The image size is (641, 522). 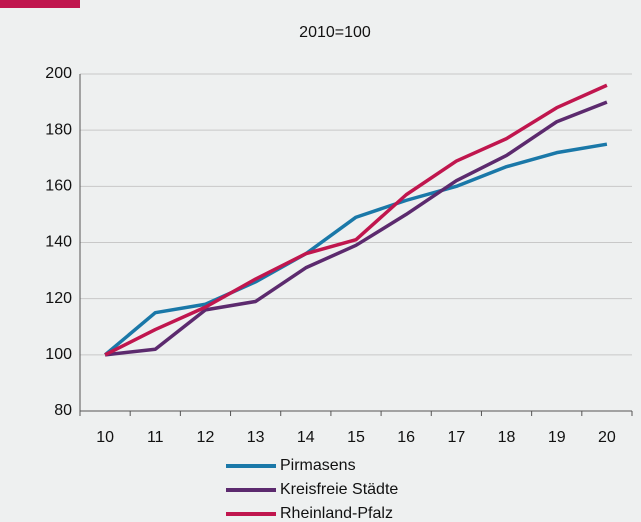 I want to click on x-tick-label: 11, so click(x=155, y=437).